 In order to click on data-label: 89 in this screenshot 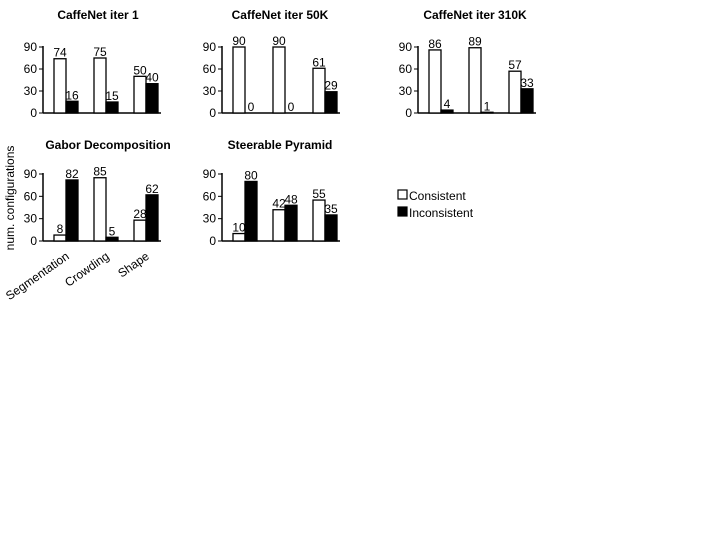, I will do `click(475, 42)`.